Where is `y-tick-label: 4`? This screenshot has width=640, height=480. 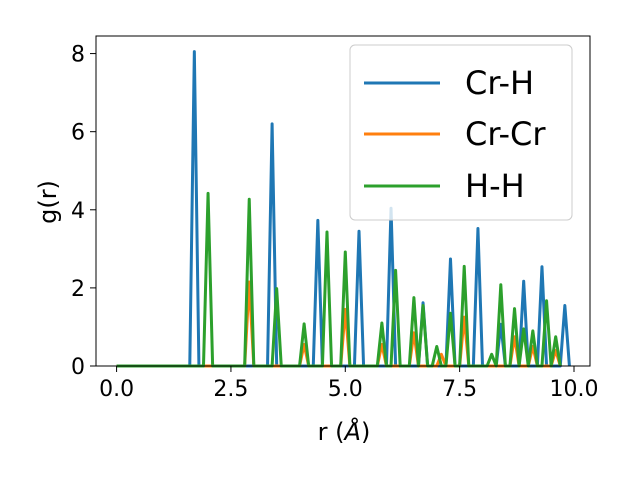 y-tick-label: 4 is located at coordinates (78, 211).